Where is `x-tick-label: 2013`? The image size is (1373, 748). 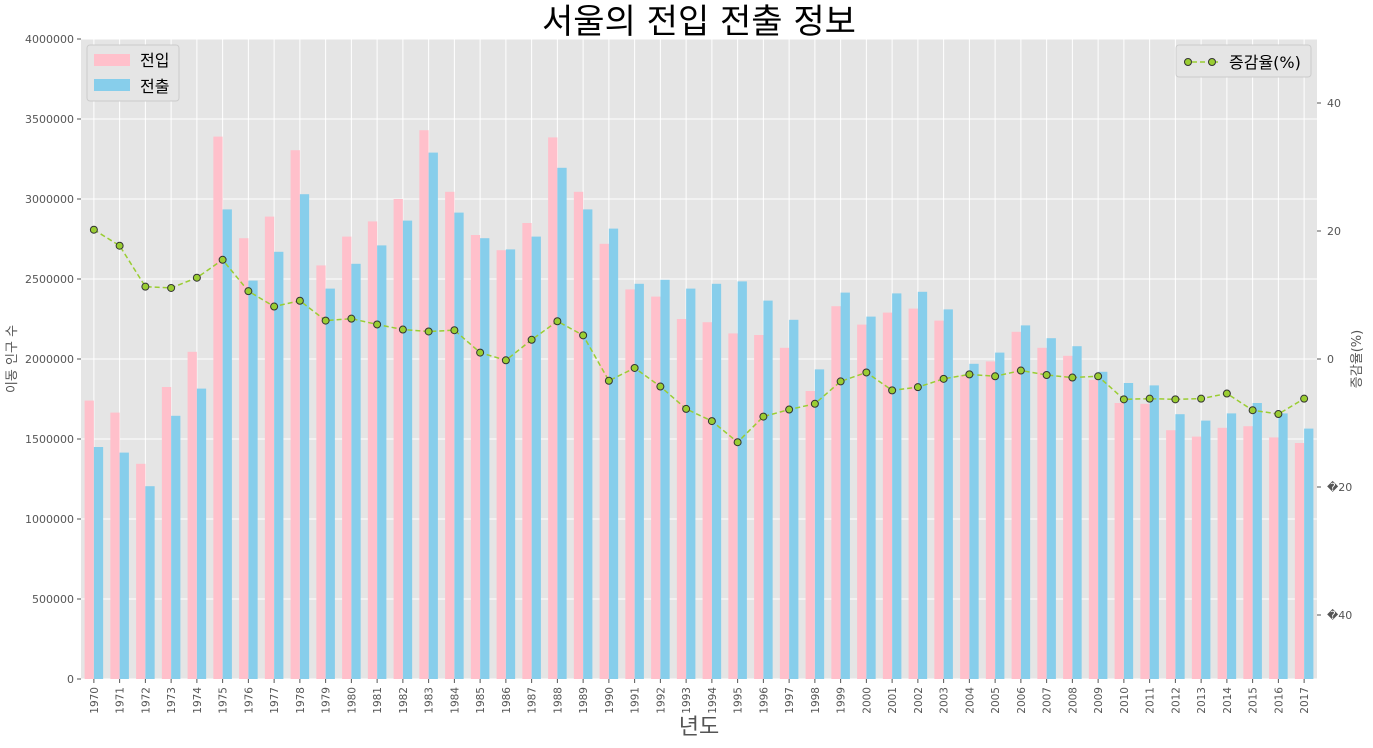 x-tick-label: 2013 is located at coordinates (1202, 700).